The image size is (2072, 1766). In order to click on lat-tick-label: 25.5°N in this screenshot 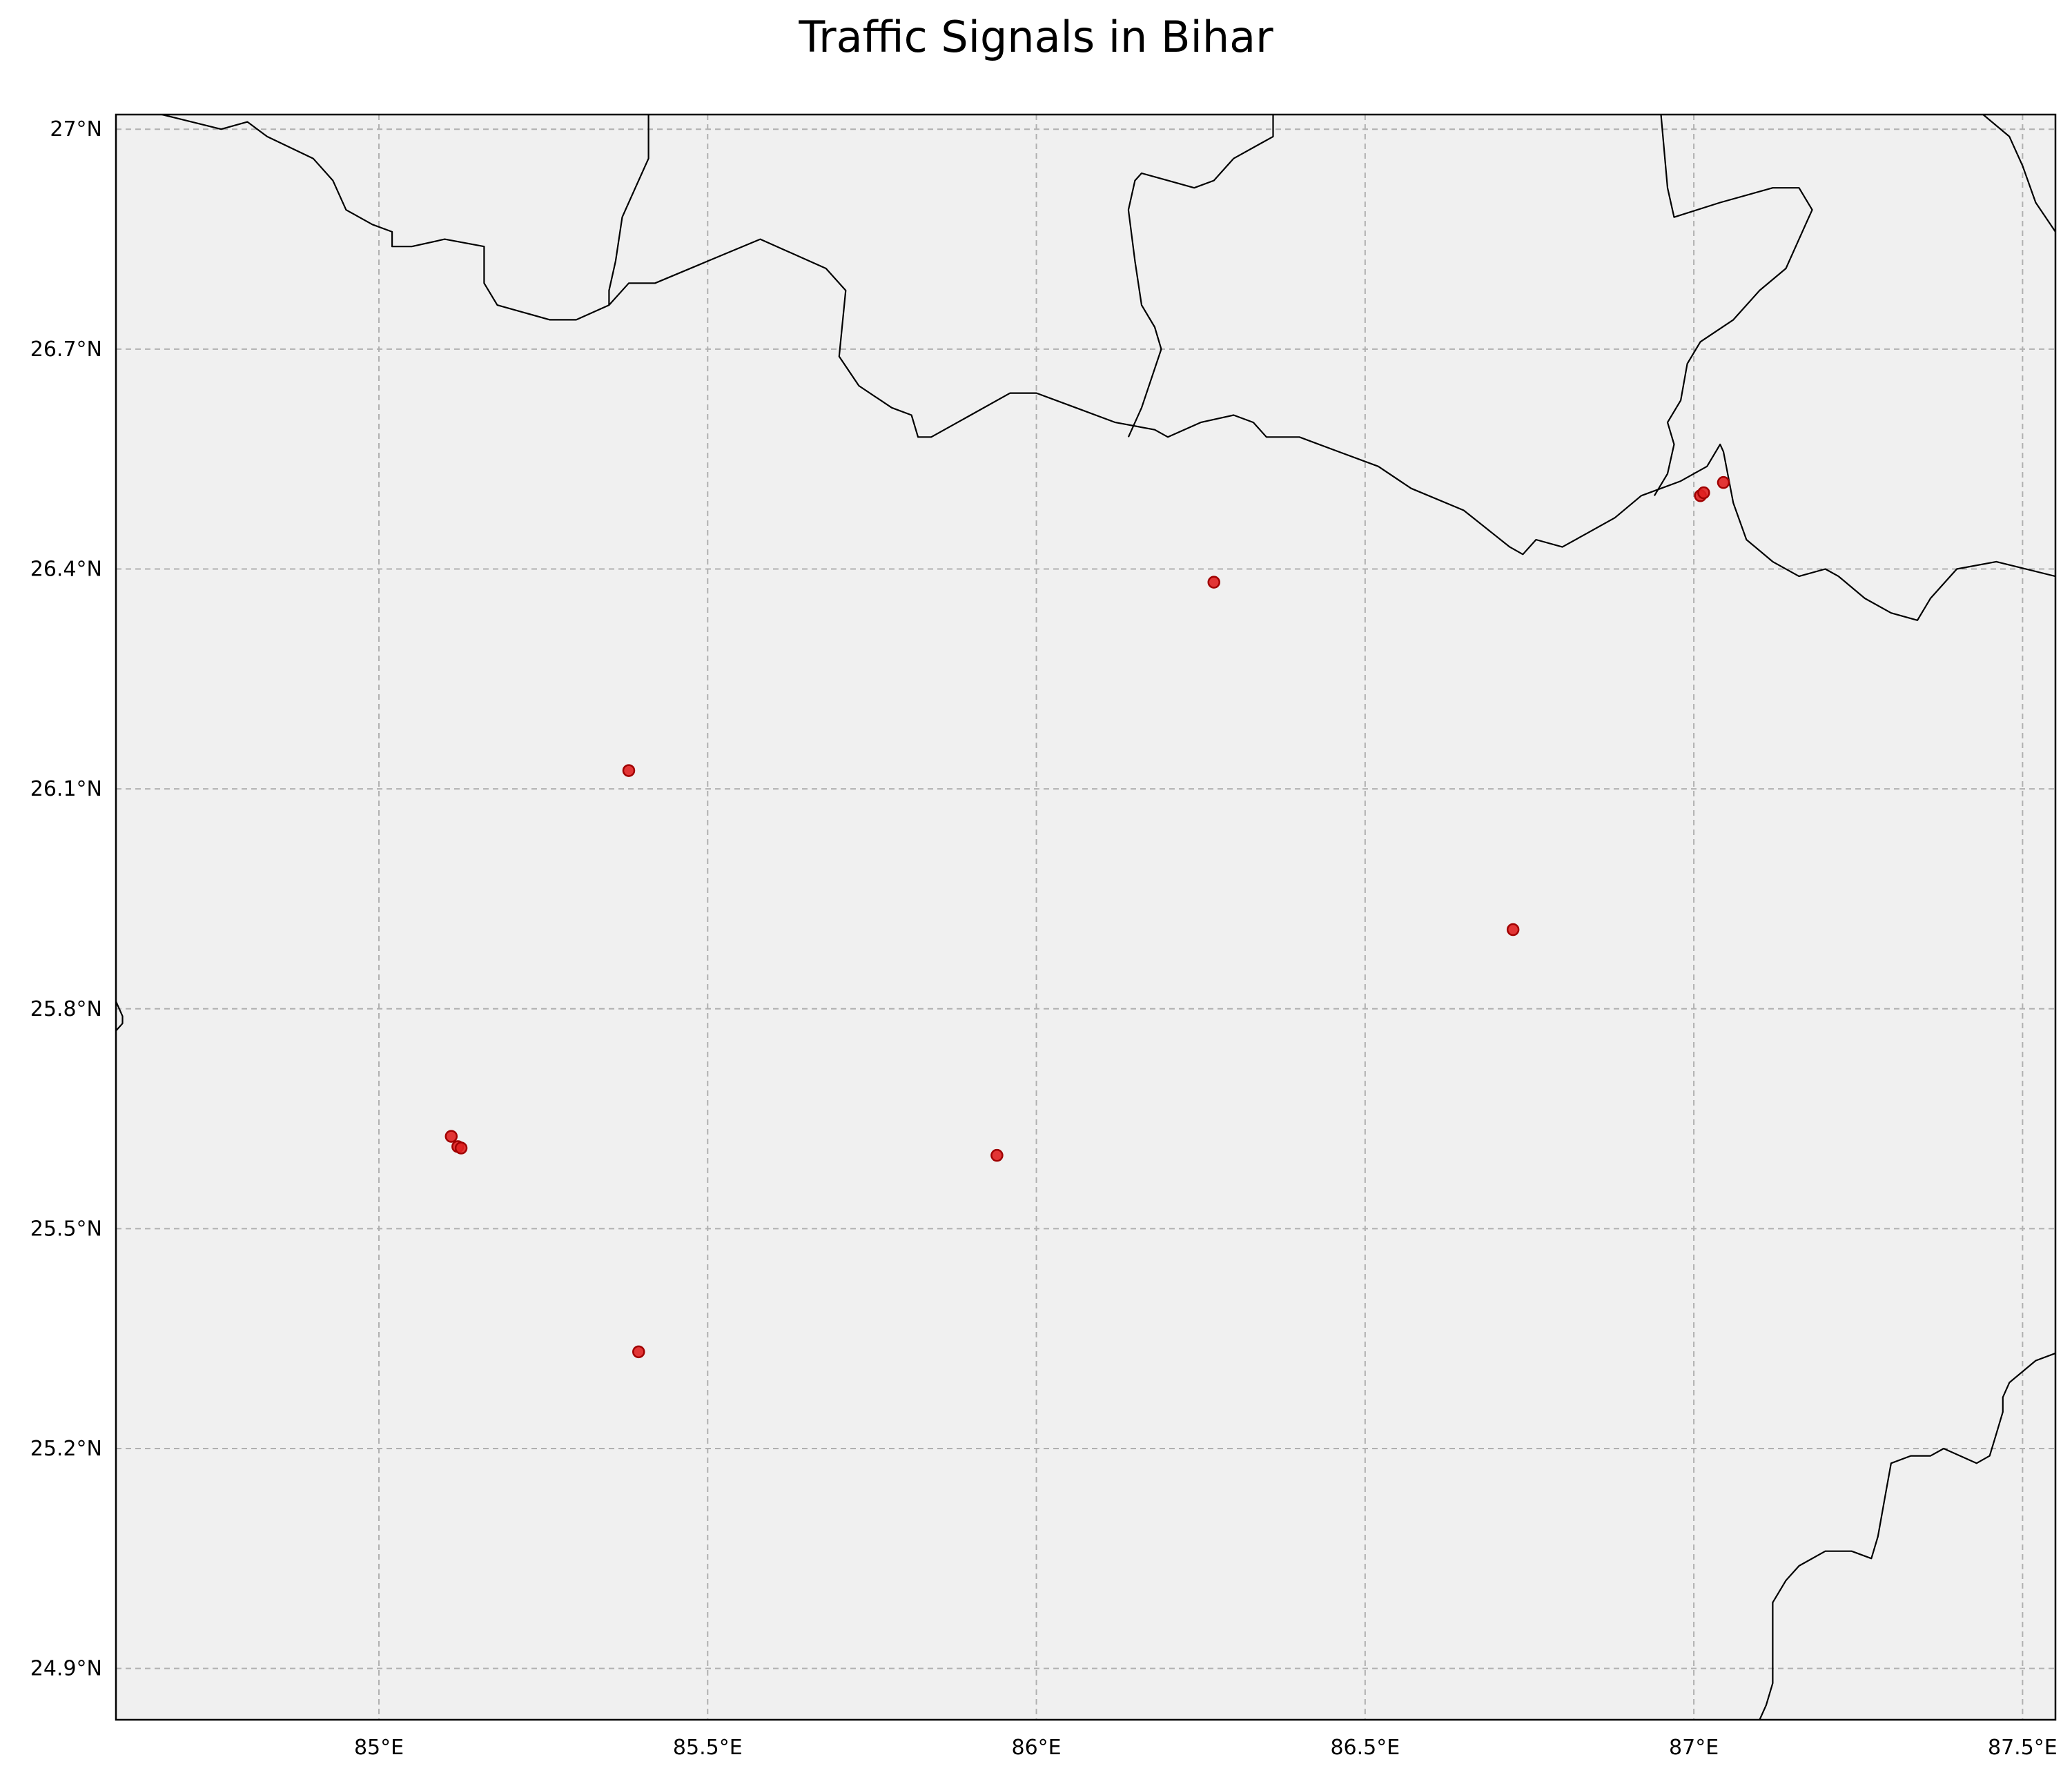, I will do `click(66, 1229)`.